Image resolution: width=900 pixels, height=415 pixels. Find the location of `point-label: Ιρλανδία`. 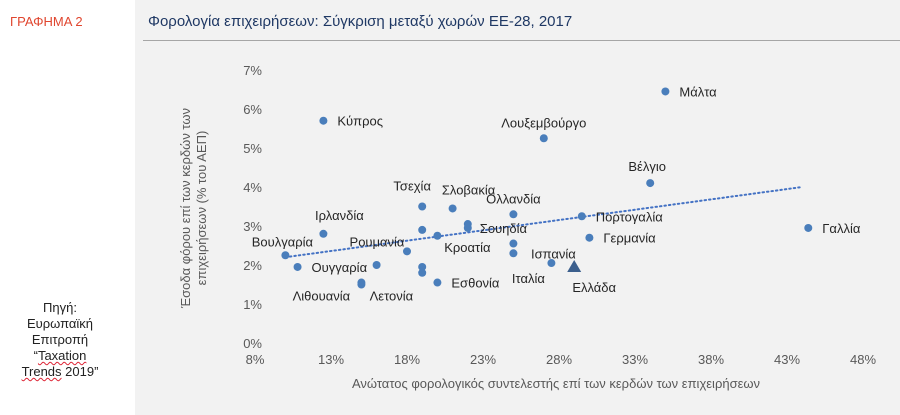

point-label: Ιρλανδία is located at coordinates (339, 215).